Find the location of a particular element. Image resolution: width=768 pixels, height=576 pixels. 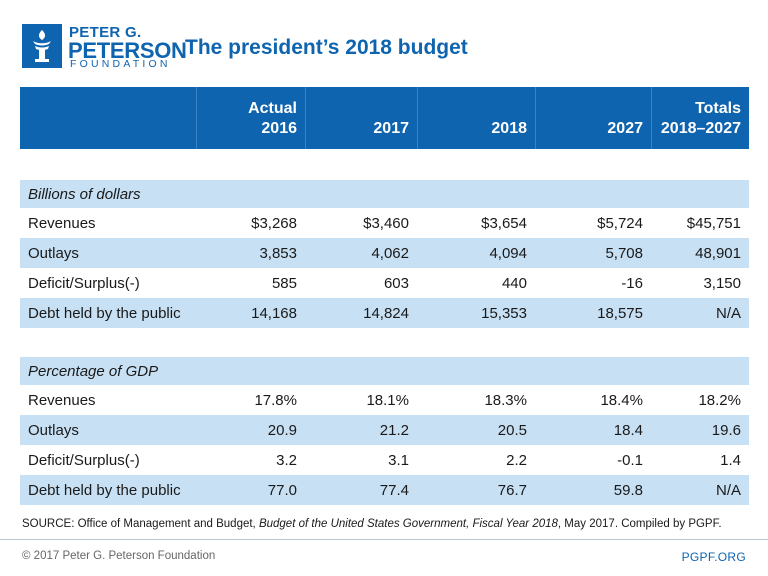

header-line1: Actual is located at coordinates (272, 108).